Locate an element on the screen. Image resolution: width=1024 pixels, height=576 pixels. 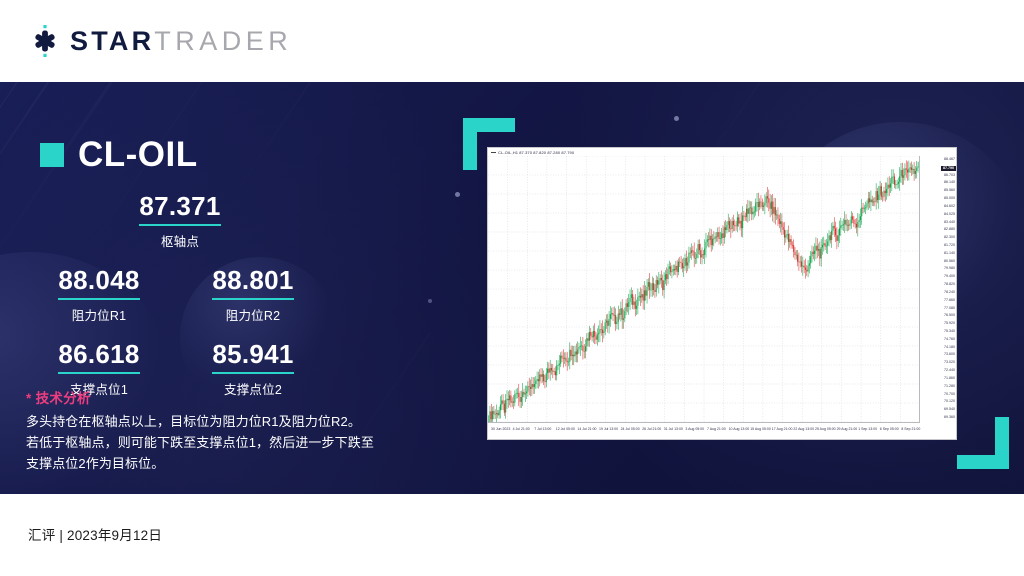
stat-resistance-2: 88.801 阻力位R2 is located at coordinates (253, 295).